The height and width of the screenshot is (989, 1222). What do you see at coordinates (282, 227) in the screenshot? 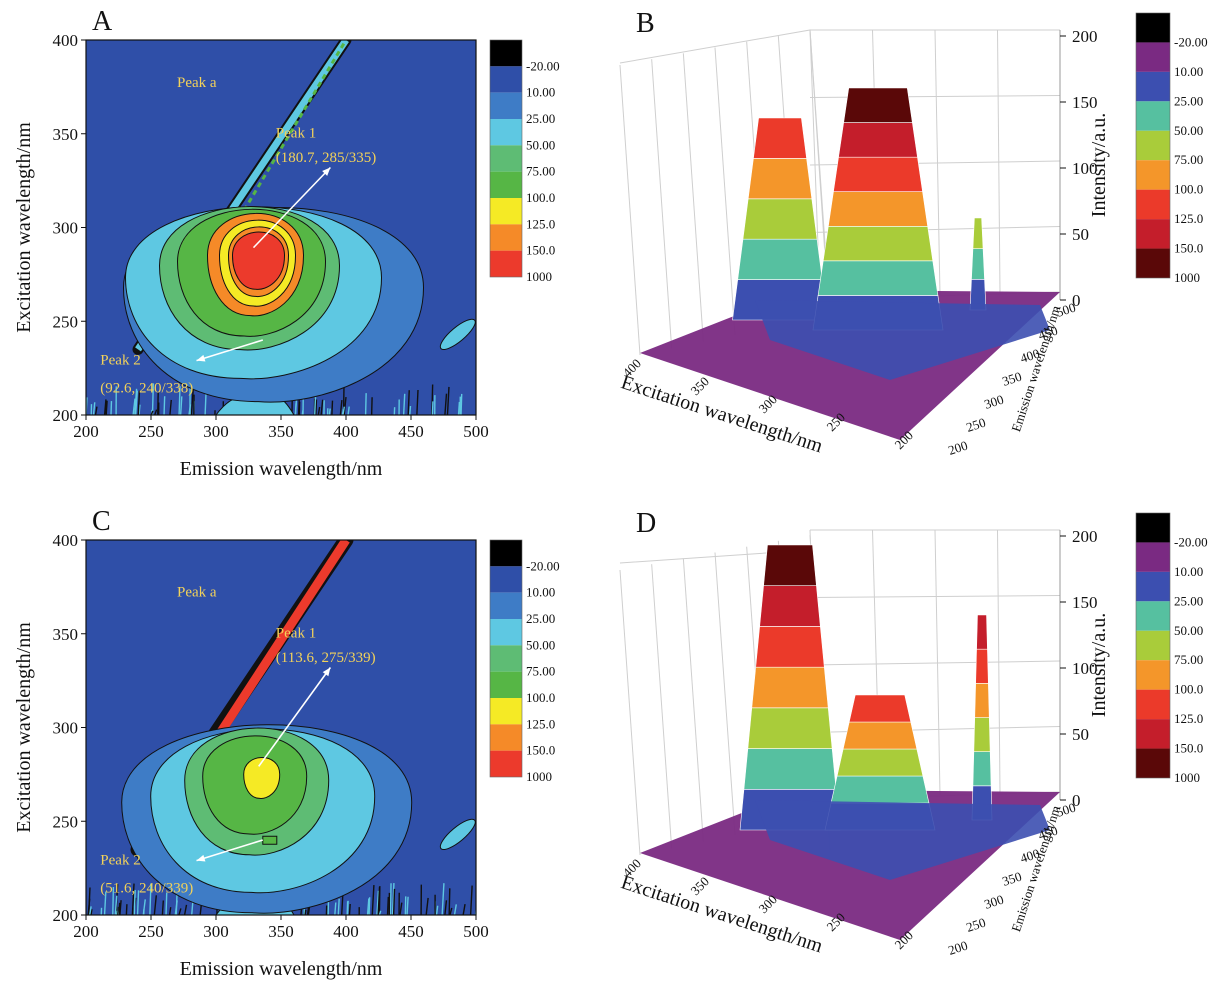
I see `contour-field` at bounding box center [282, 227].